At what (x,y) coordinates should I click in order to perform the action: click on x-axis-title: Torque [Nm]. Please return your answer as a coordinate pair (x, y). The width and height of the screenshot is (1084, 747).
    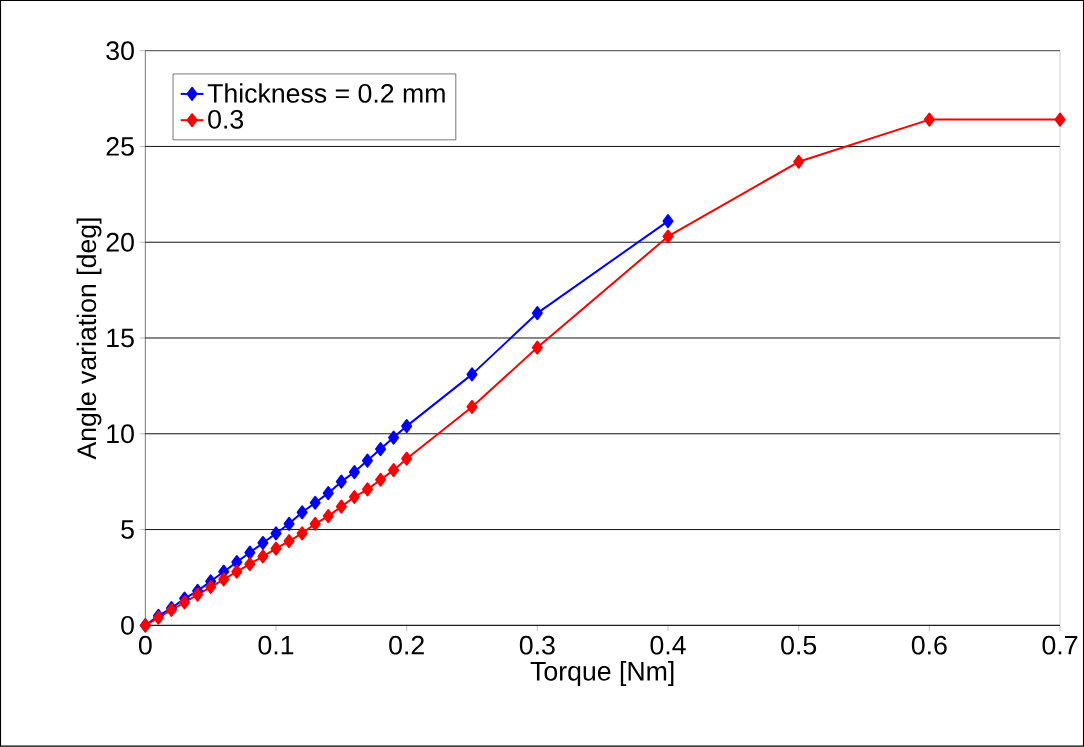
    Looking at the image, I should click on (602, 674).